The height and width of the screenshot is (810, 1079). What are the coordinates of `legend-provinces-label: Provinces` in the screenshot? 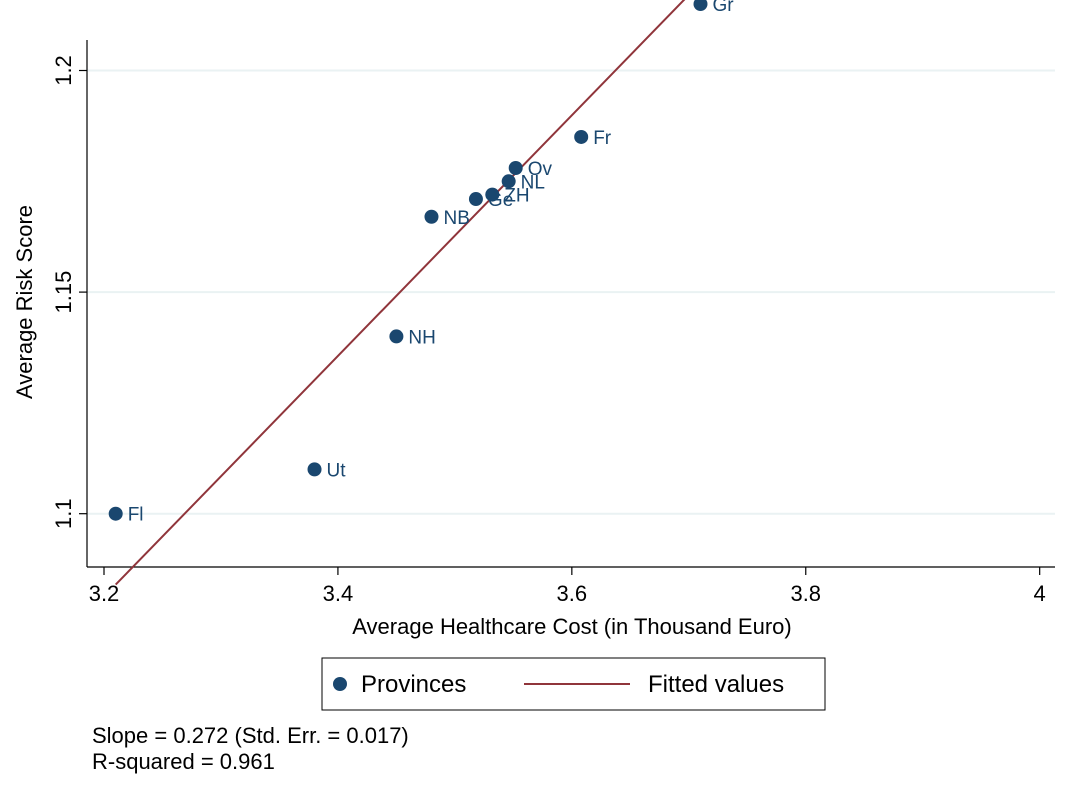 It's located at (413, 684).